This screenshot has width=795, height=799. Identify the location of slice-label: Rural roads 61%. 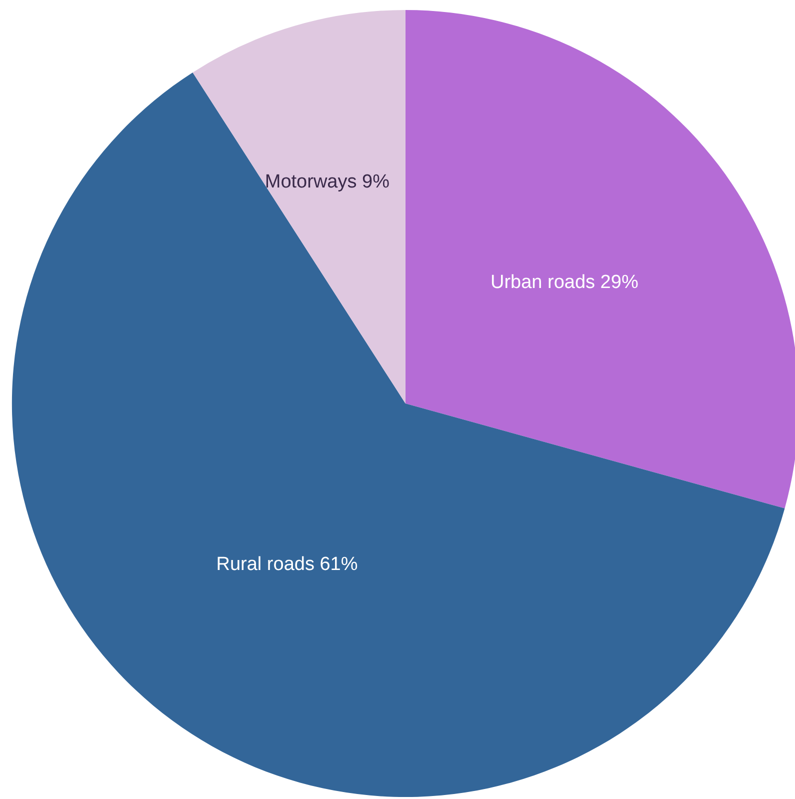
(287, 564).